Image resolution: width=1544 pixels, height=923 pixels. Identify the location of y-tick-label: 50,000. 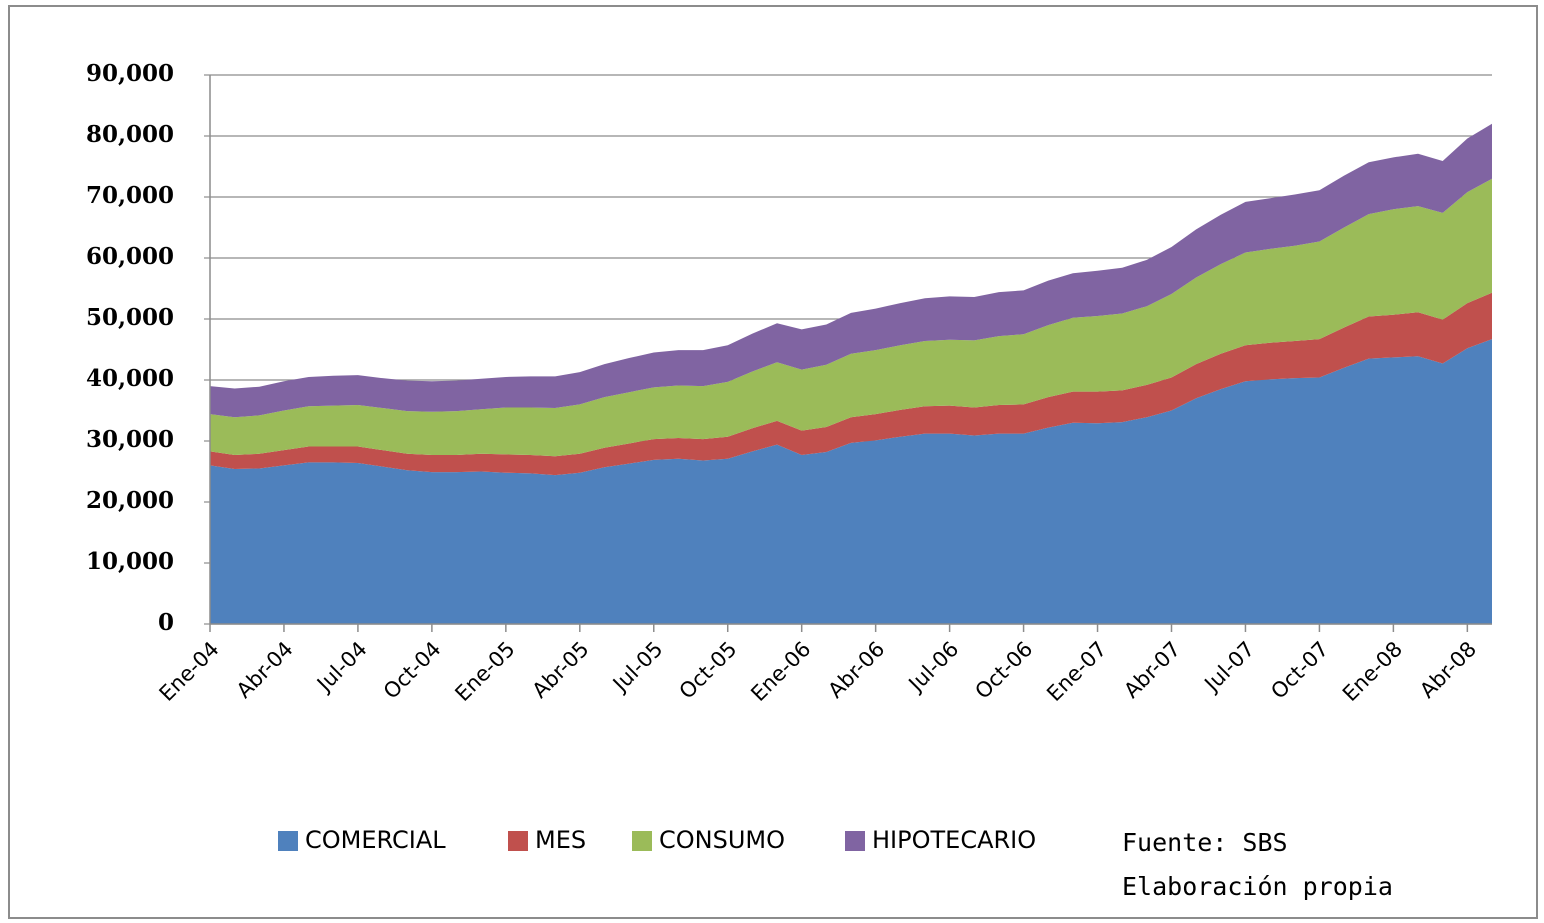
(130, 317).